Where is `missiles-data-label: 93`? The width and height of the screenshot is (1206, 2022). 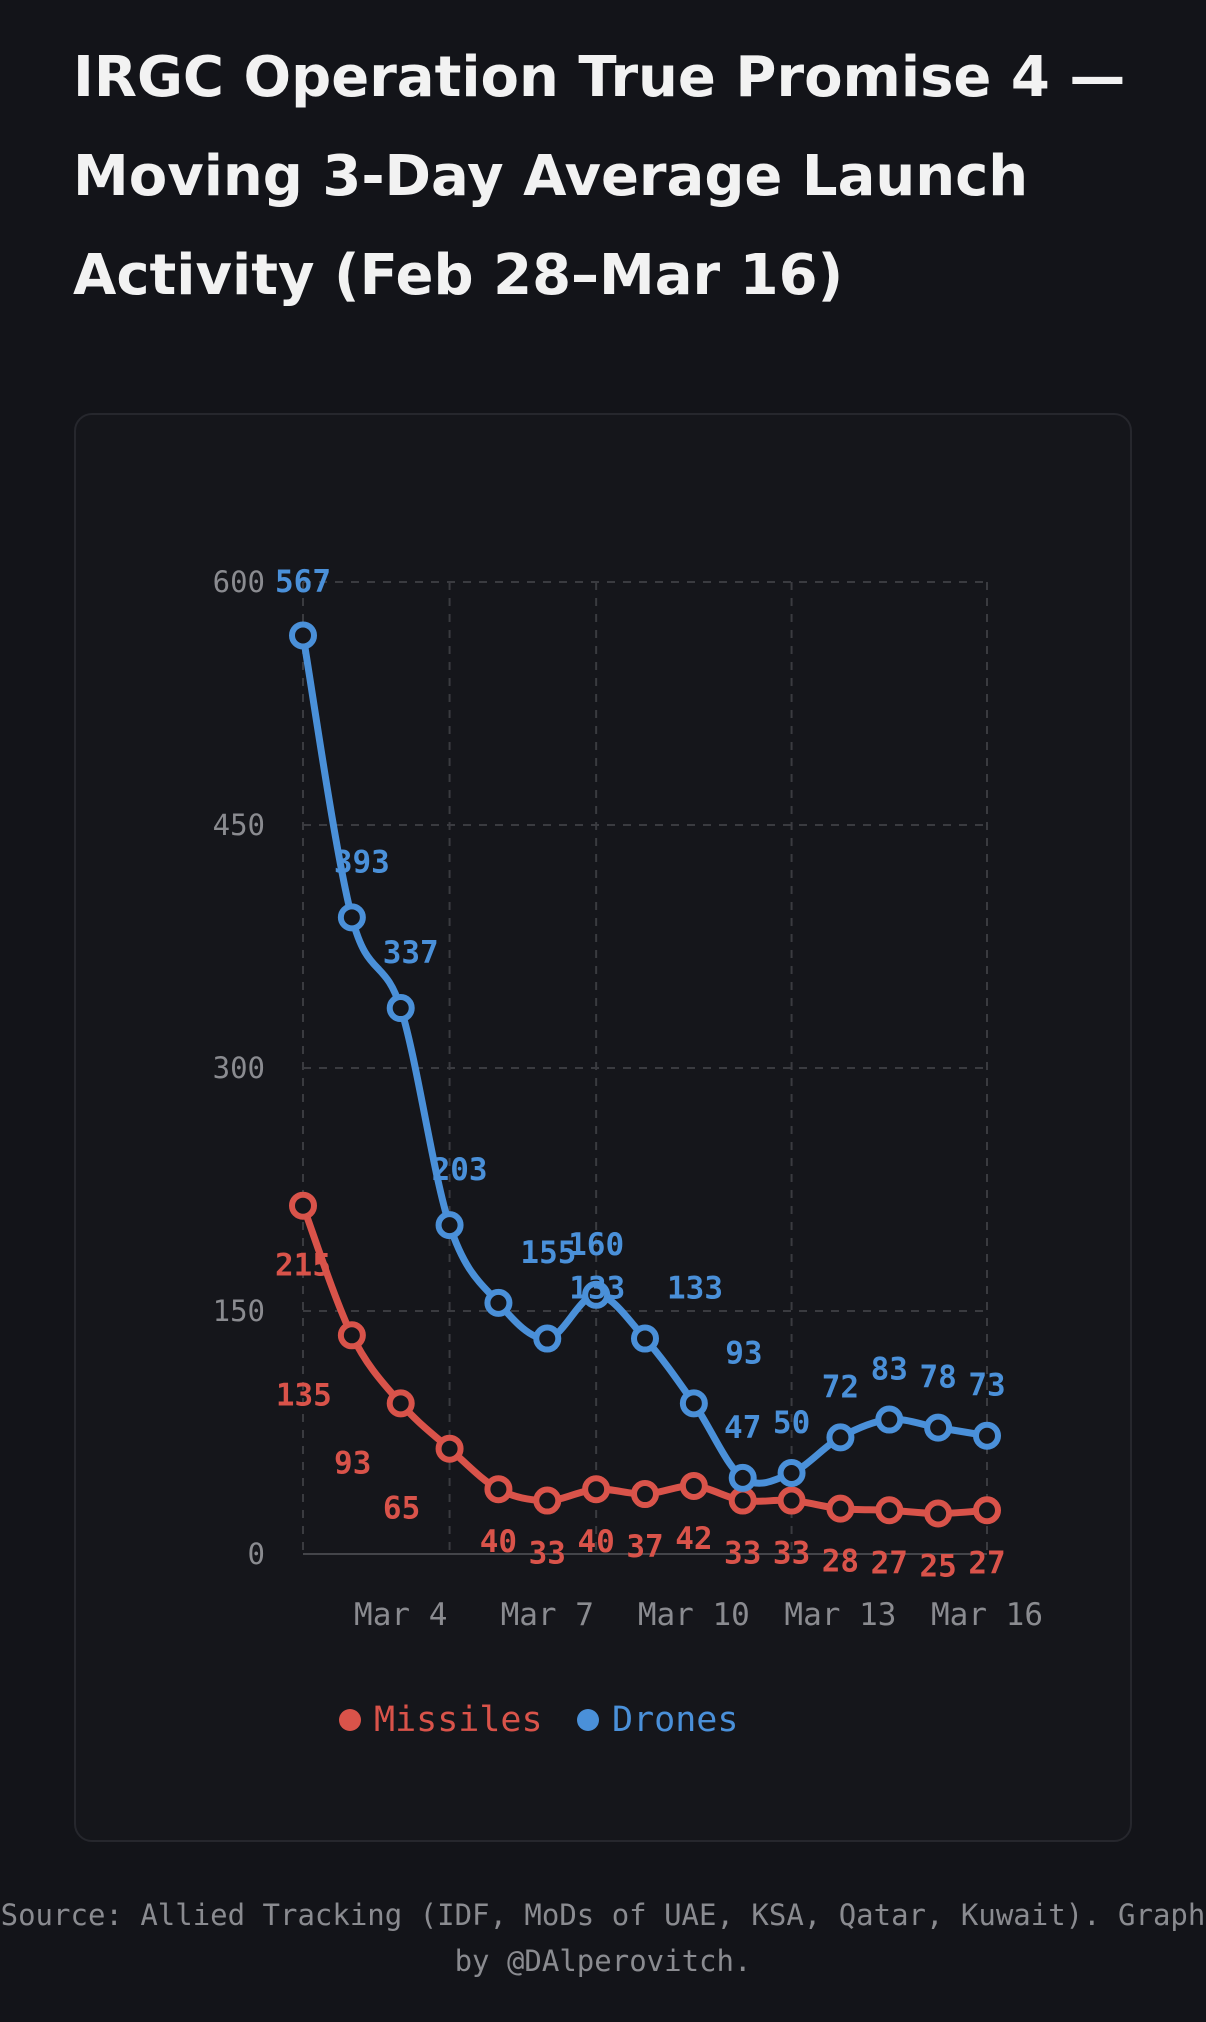
missiles-data-label: 93 is located at coordinates (352, 1463).